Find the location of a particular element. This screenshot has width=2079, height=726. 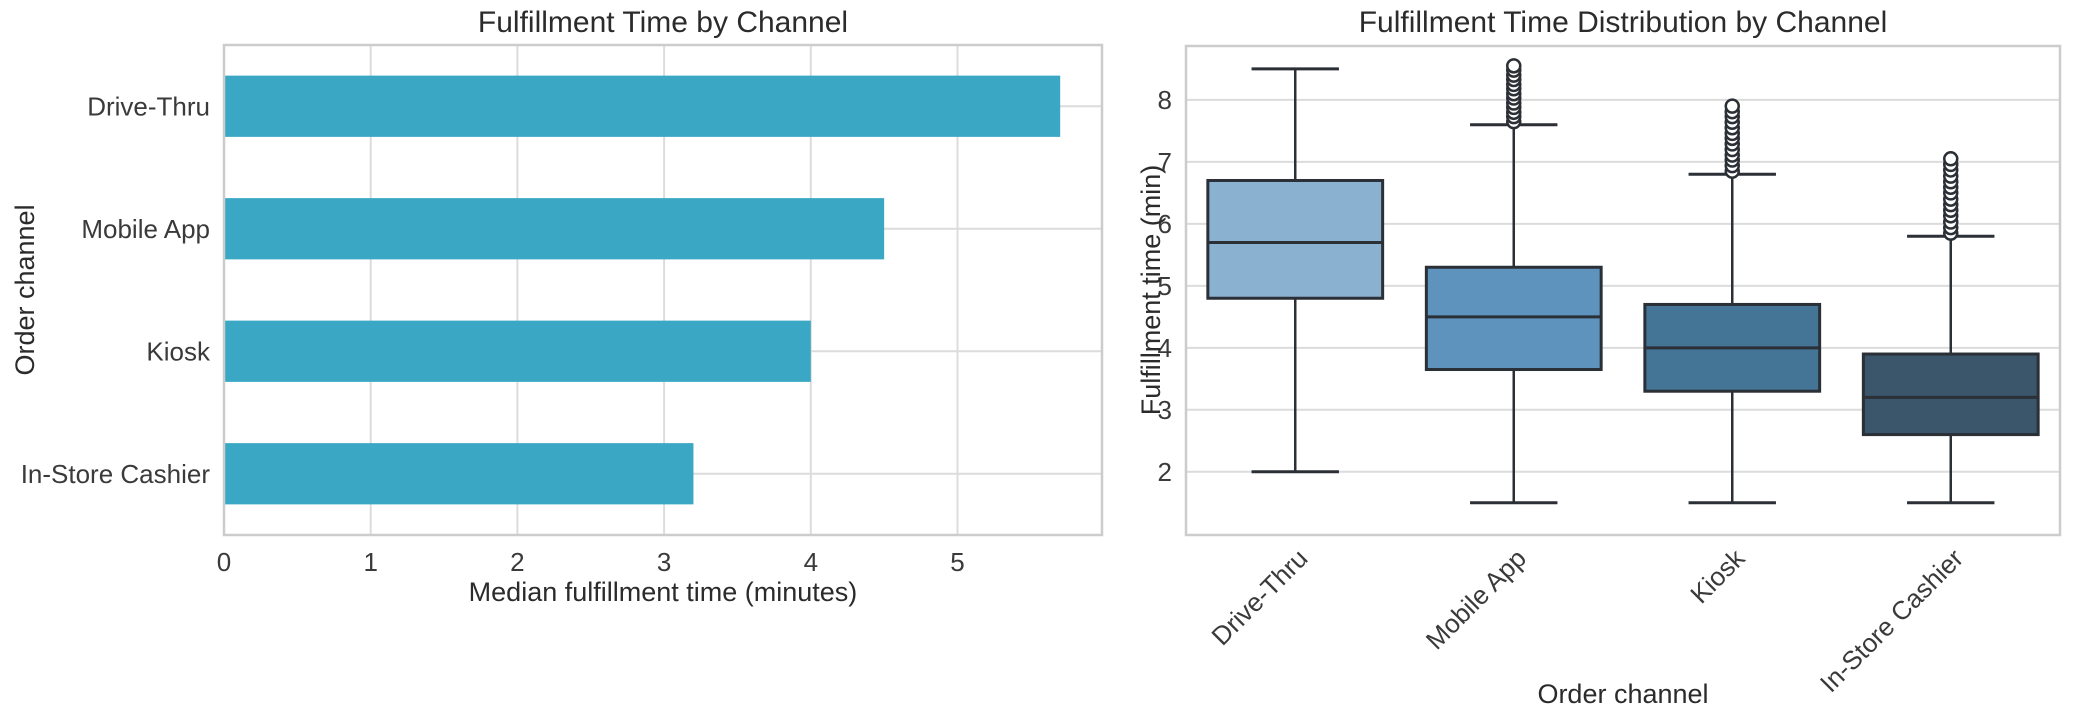

bar-chart-y-tick-label-kiosk: Kiosk is located at coordinates (178, 351).